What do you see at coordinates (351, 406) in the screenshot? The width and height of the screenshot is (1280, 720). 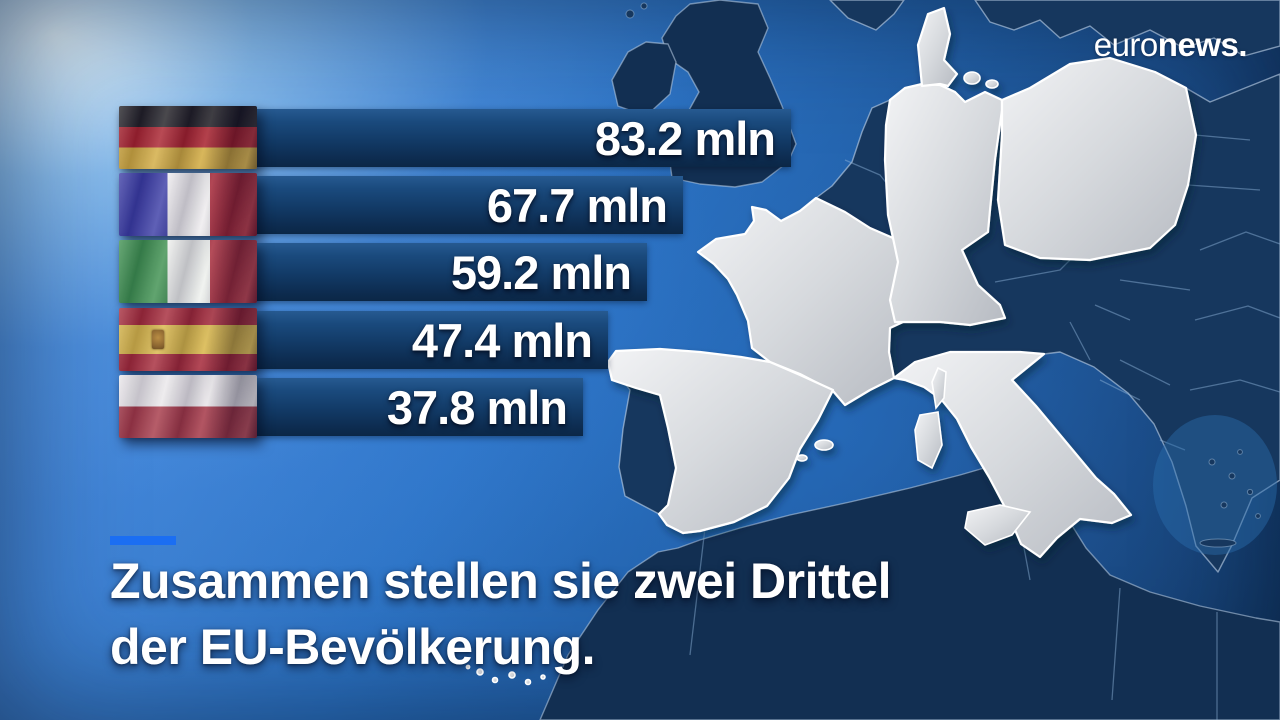 I see `population-row-poland: 37.8 mln` at bounding box center [351, 406].